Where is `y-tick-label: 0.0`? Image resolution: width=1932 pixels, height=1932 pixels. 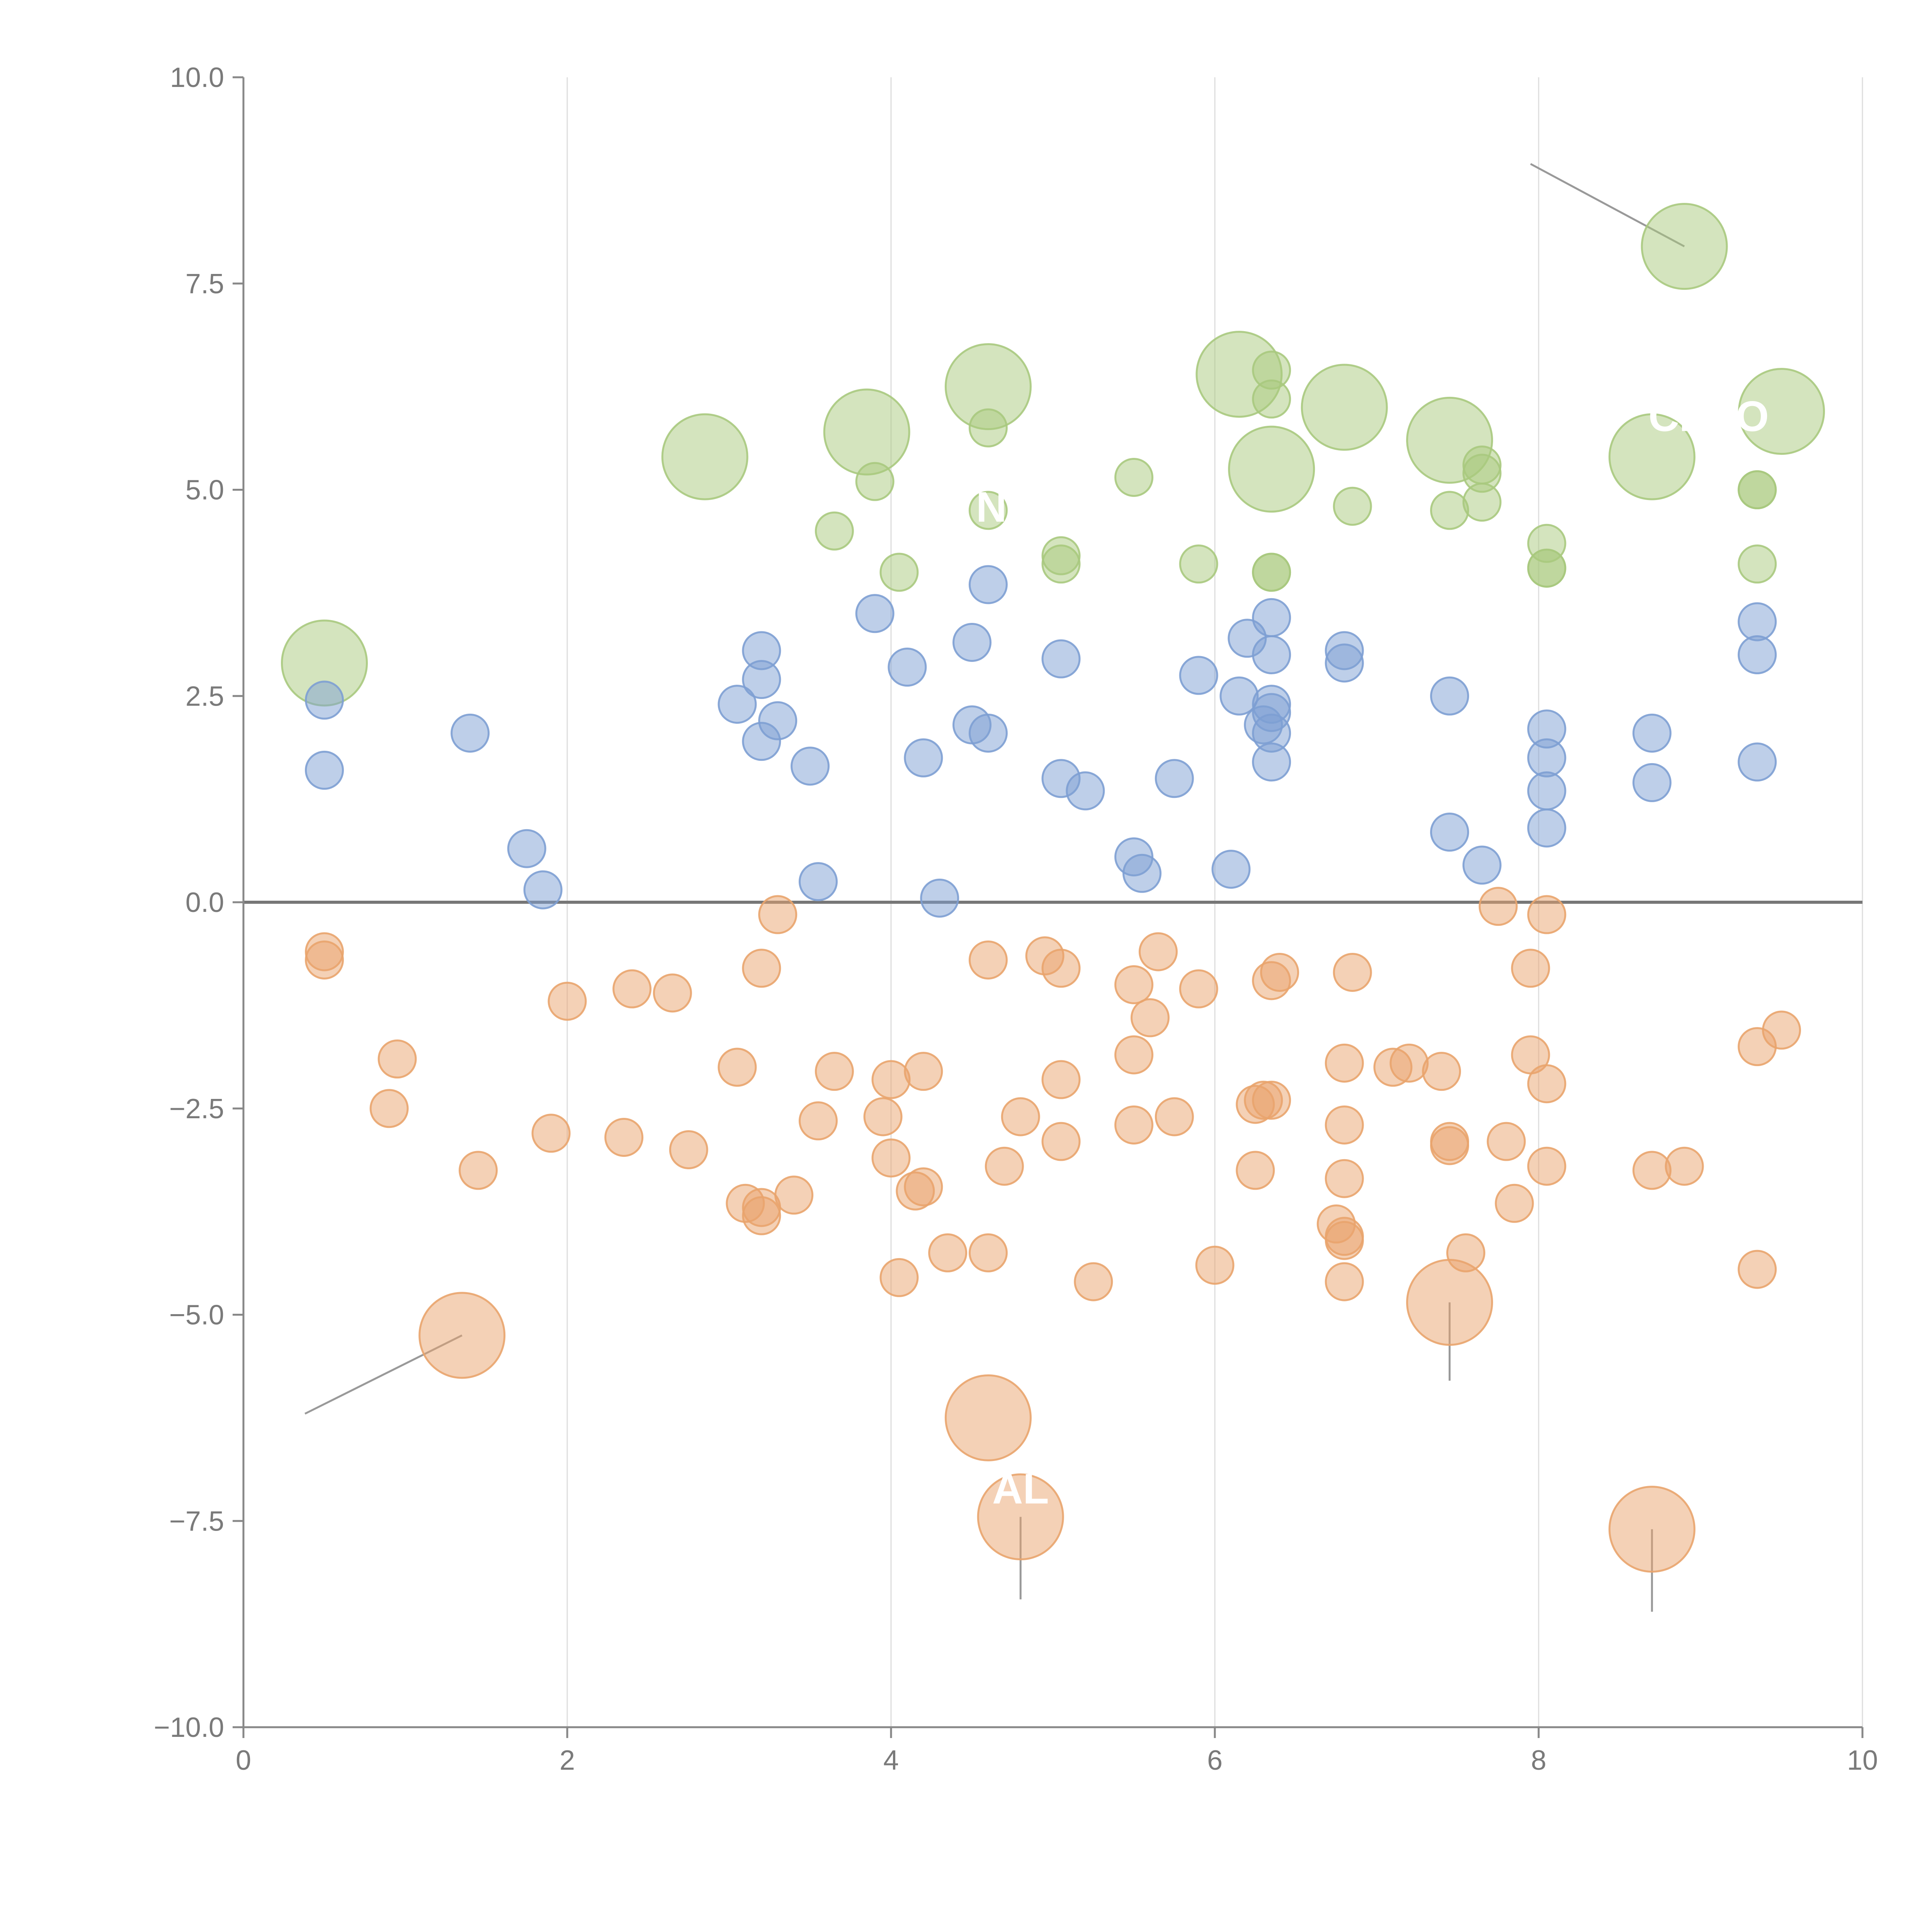
y-tick-label: 0.0 is located at coordinates (205, 903).